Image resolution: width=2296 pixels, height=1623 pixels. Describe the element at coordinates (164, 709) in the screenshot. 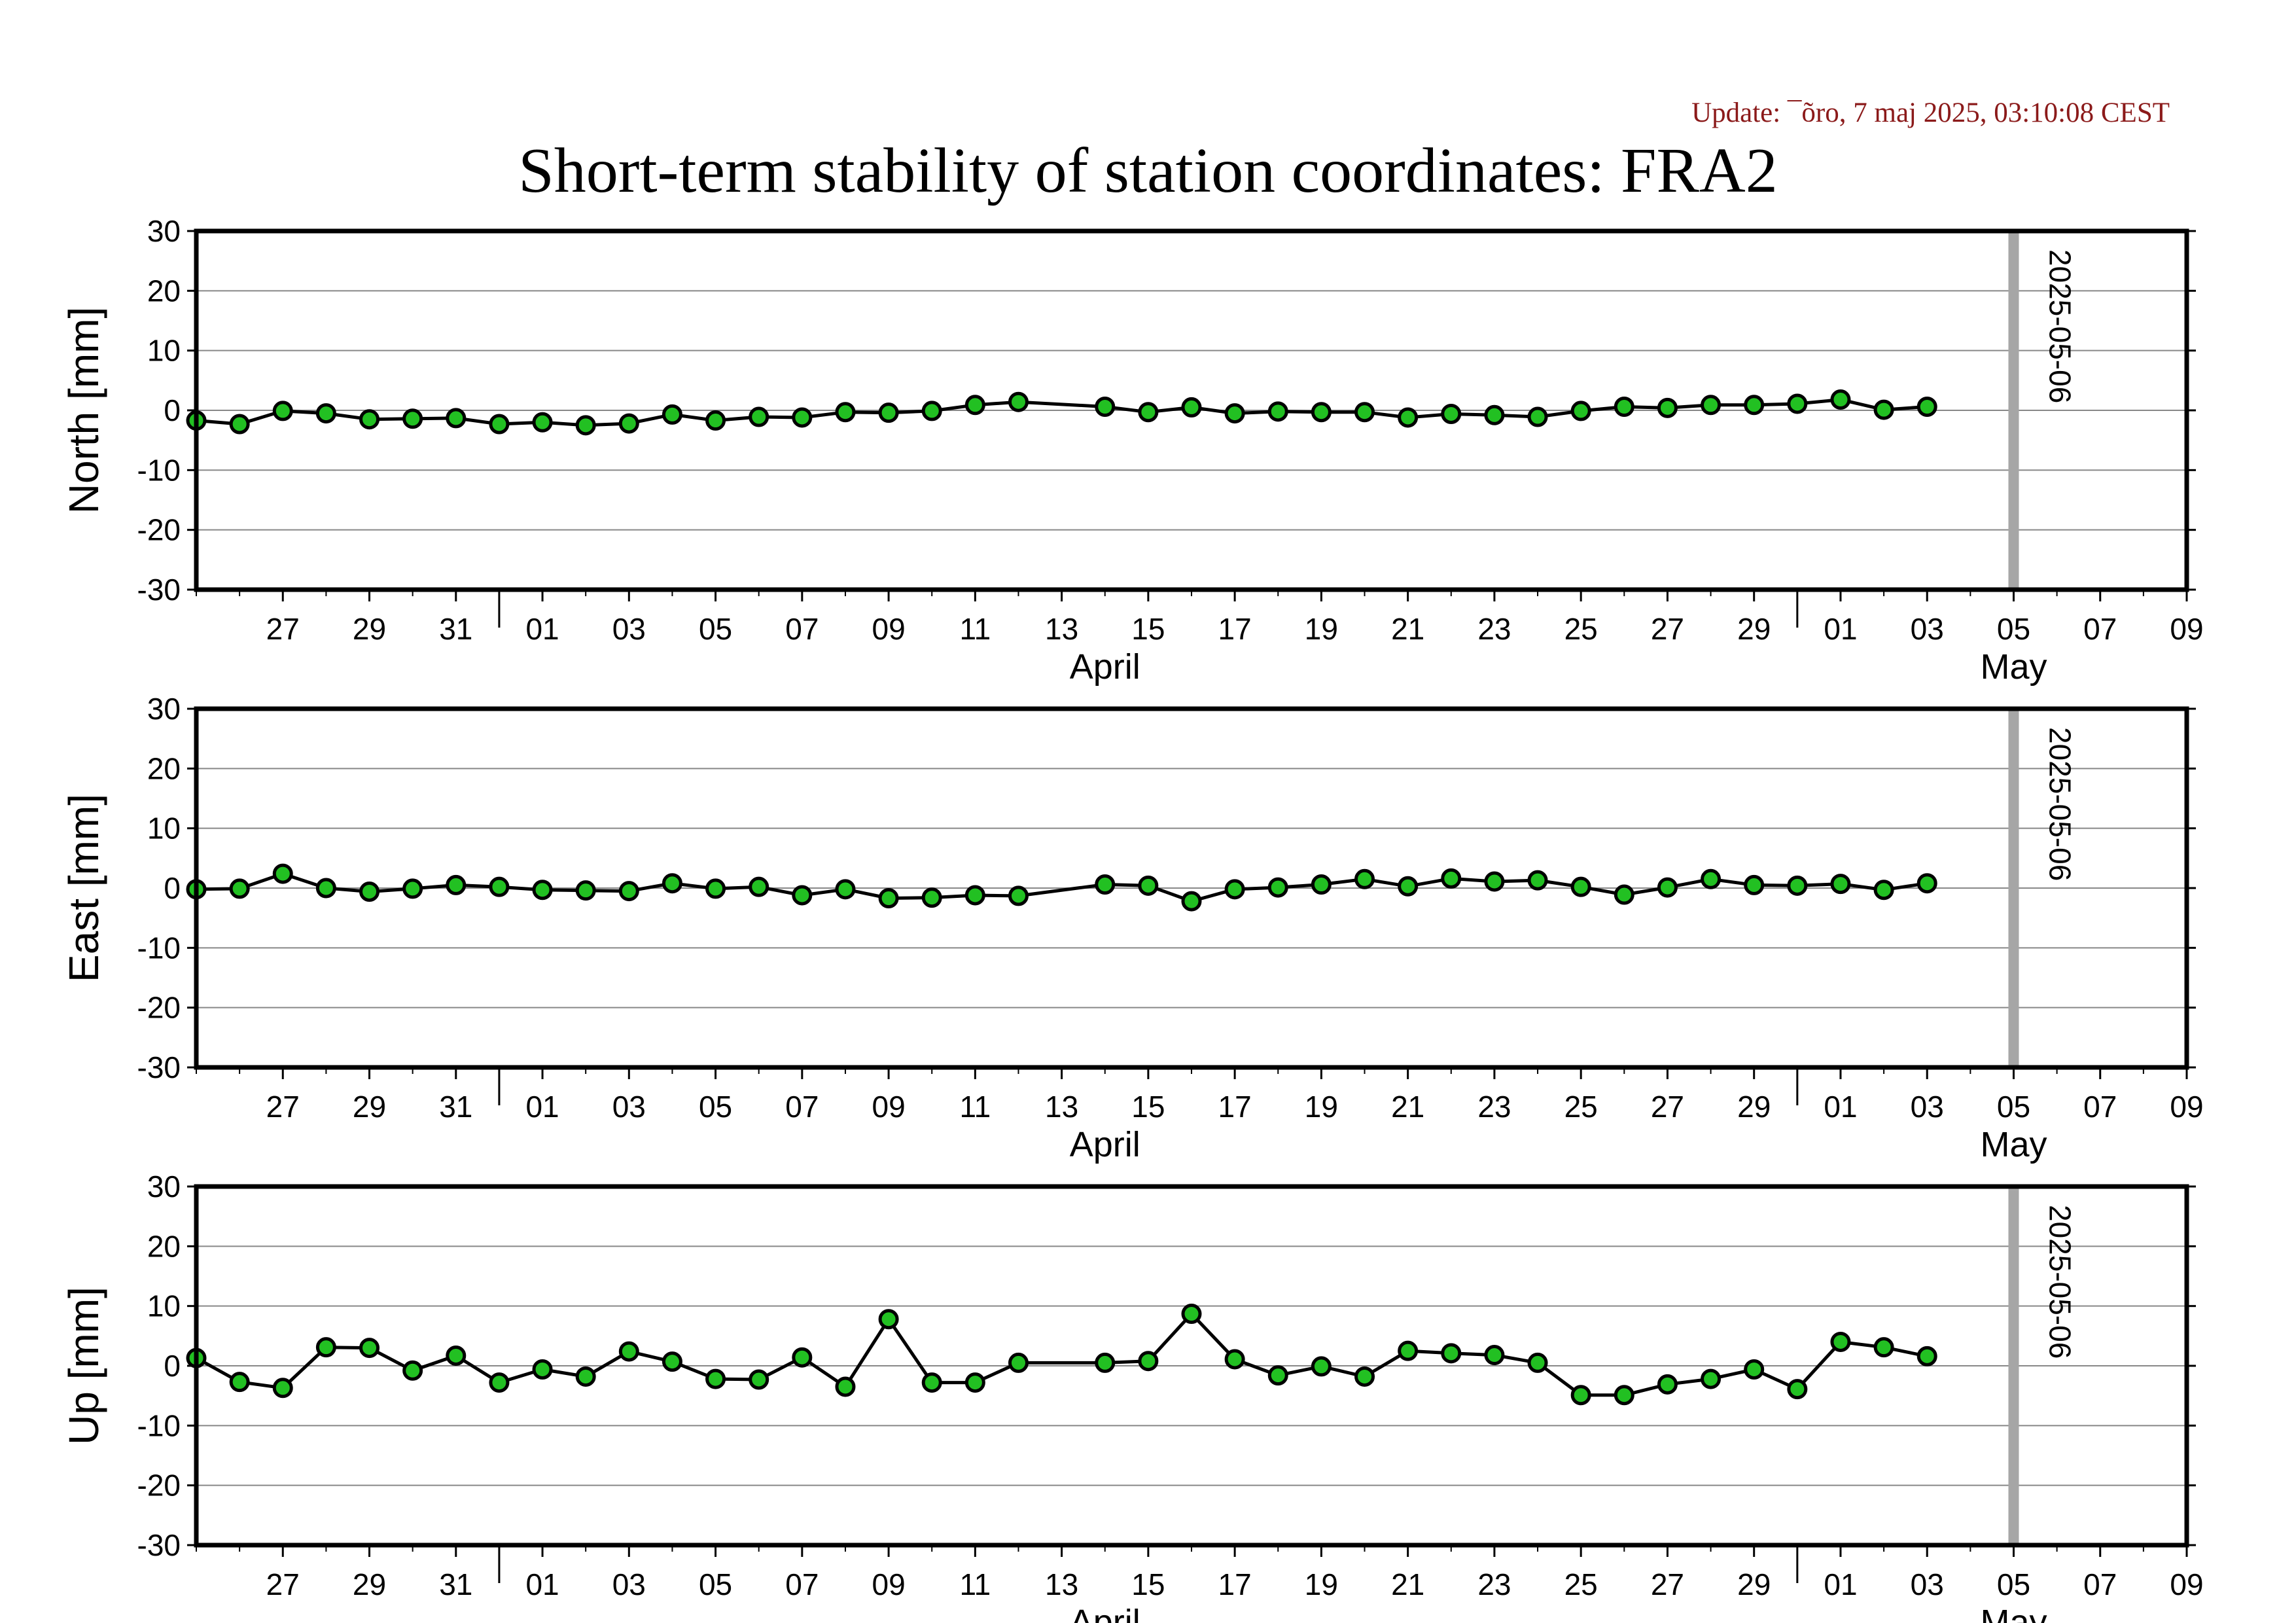

I see `y-tick-label: 30` at that location.